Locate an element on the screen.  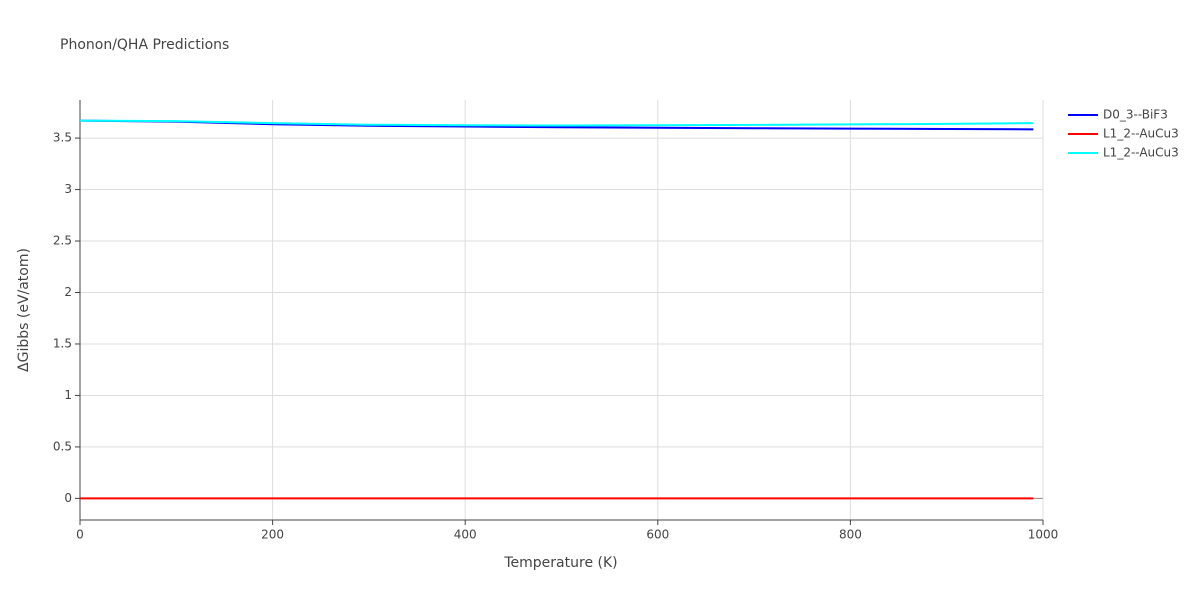
y-tick-label: 1 is located at coordinates (68, 395).